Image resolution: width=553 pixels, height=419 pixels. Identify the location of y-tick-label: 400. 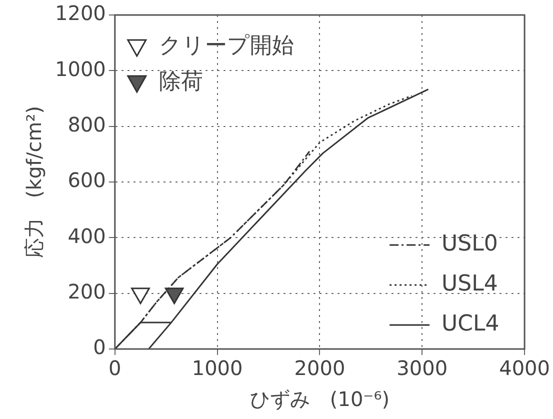
(87, 236).